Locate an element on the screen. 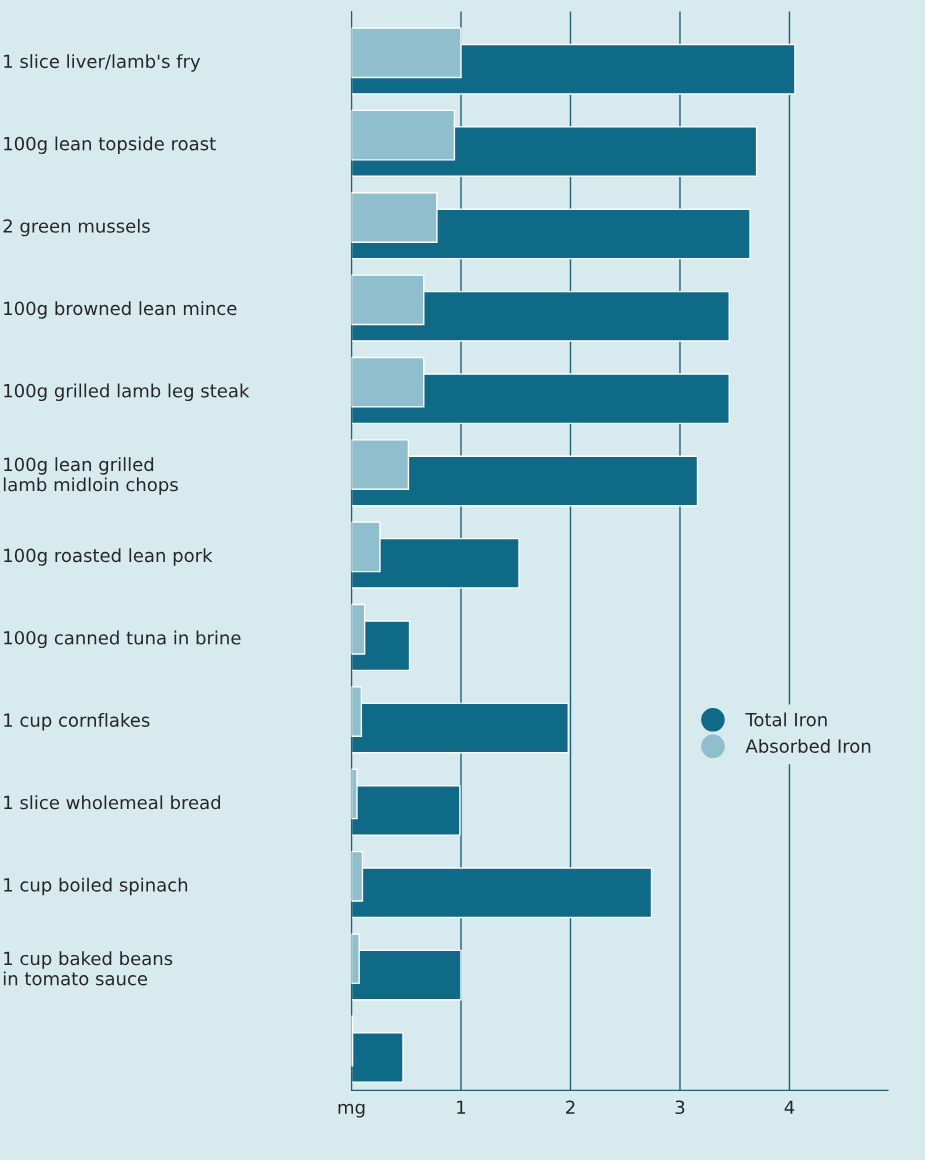 The height and width of the screenshot is (1160, 925). y-tick-label: 2 green mussels is located at coordinates (76, 227).